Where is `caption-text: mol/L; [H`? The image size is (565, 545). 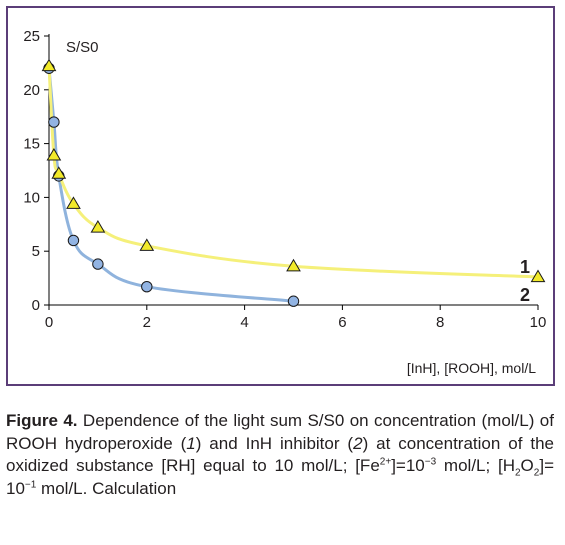
caption-text: mol/L; [H is located at coordinates (475, 465).